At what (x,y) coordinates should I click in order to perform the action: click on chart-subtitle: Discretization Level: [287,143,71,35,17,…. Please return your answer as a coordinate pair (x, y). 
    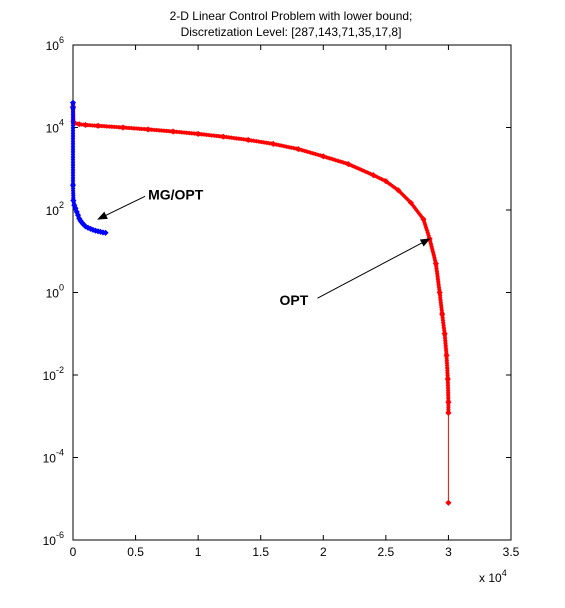
    Looking at the image, I should click on (291, 32).